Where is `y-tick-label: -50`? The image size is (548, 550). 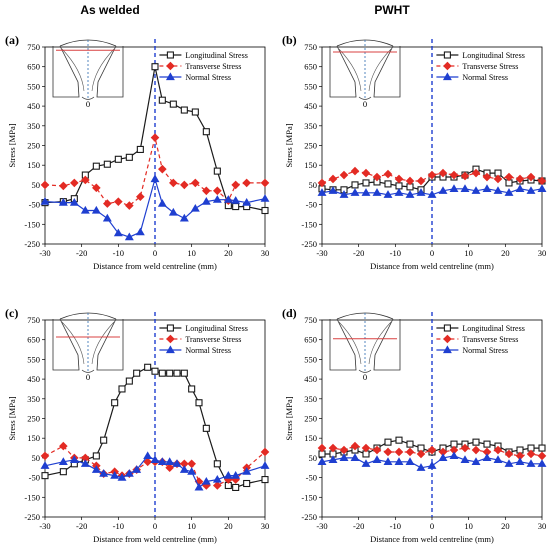
y-tick-label: -50 is located at coordinates (311, 205).